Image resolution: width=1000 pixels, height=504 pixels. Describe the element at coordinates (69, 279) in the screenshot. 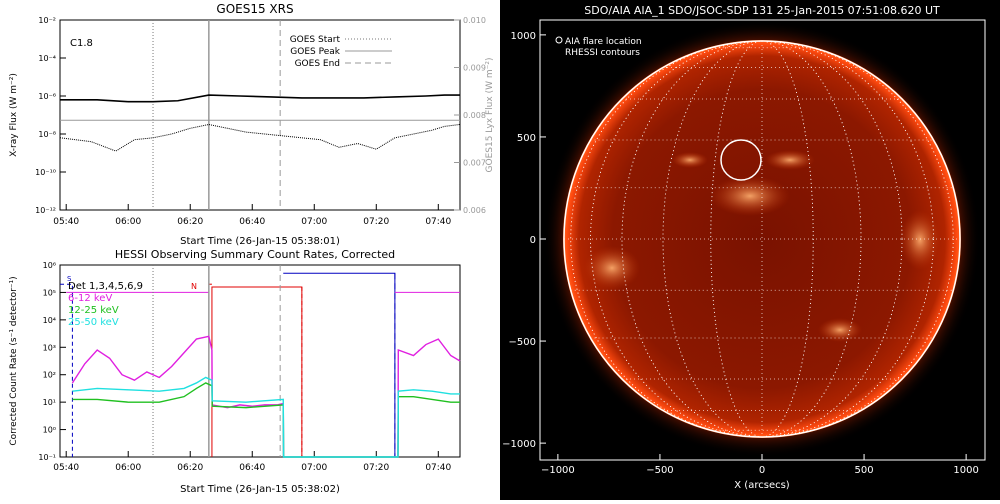

I see `hessi-marker-s: S` at that location.